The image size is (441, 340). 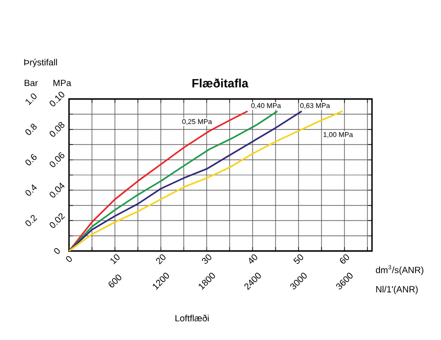 What do you see at coordinates (31, 160) in the screenshot?
I see `y2-tick-label: 0.6` at bounding box center [31, 160].